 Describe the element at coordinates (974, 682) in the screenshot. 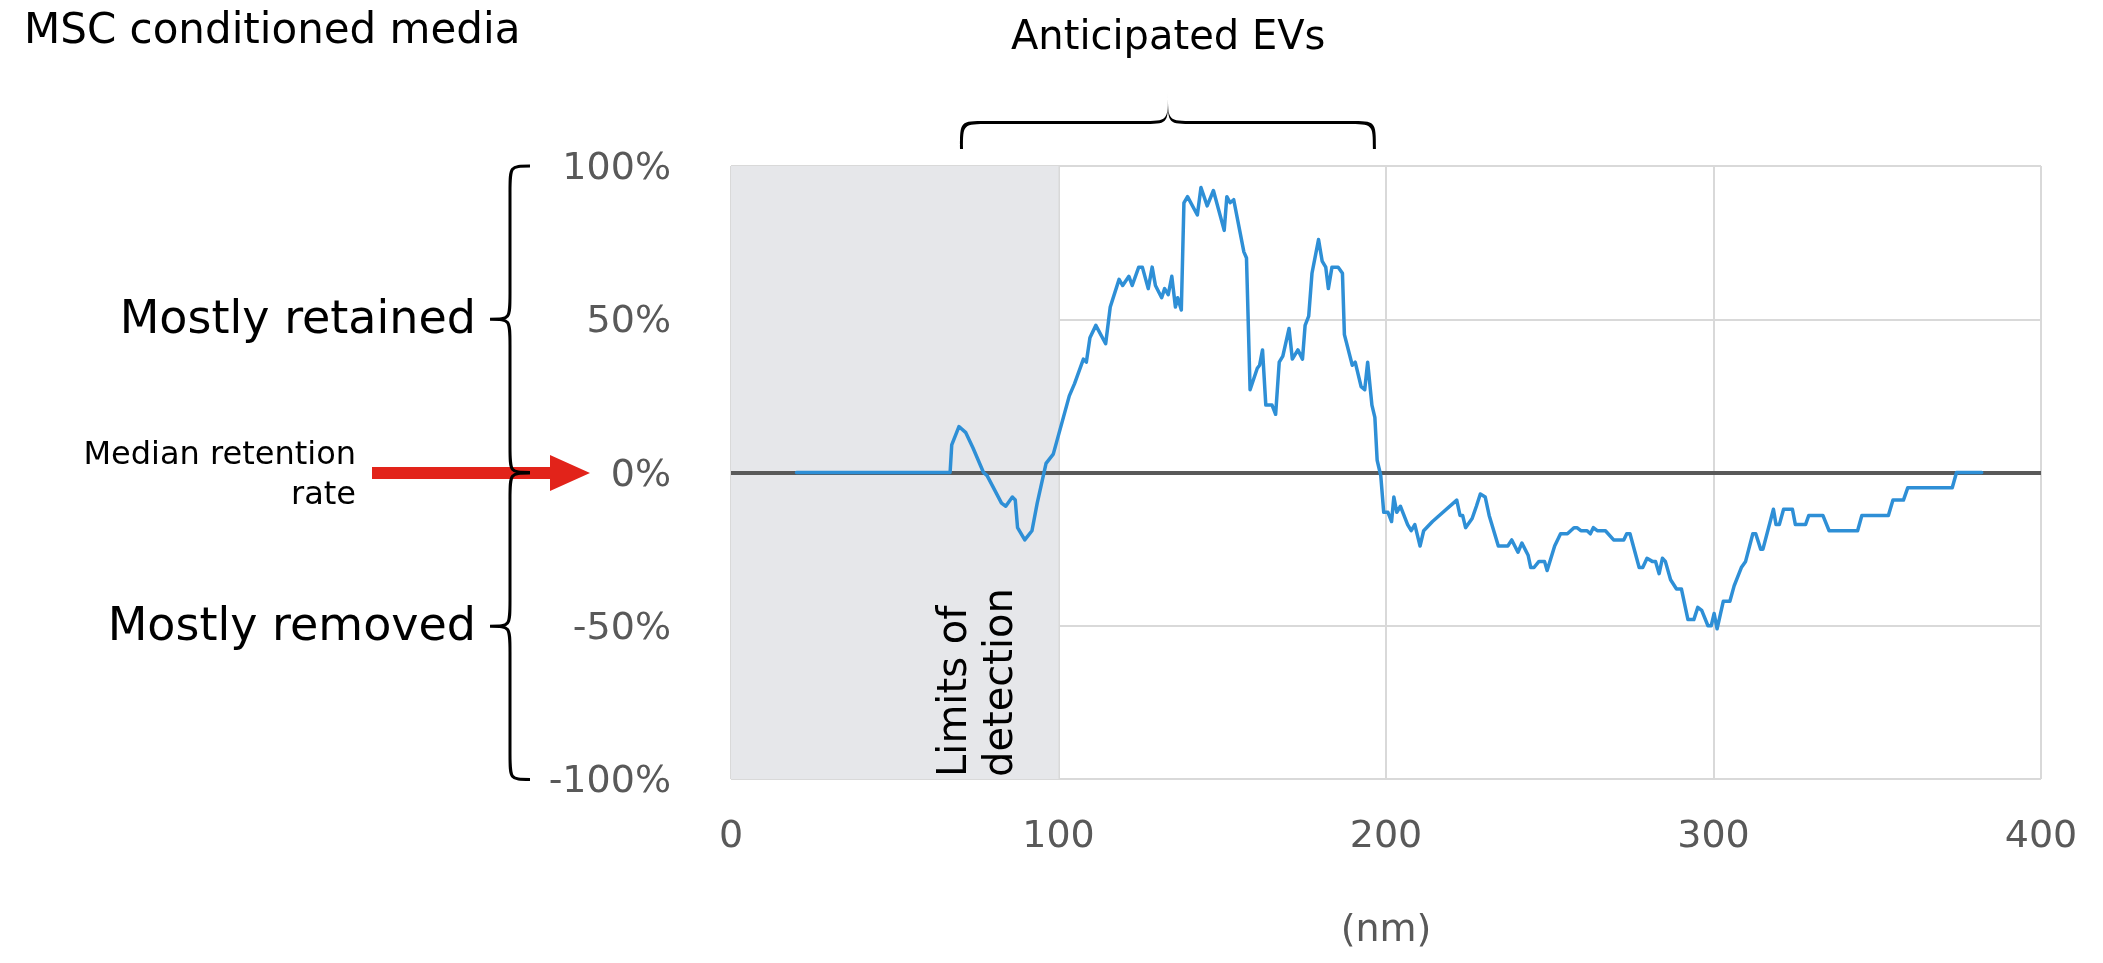

I see `band-label: Limits of detection` at that location.